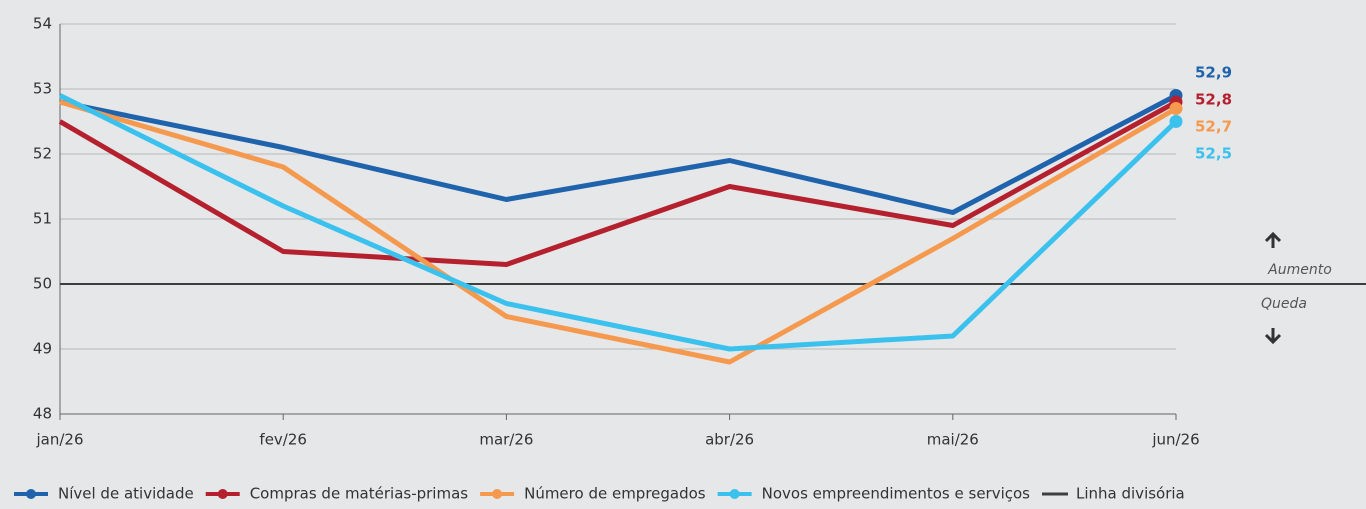 This screenshot has width=1366, height=509. Describe the element at coordinates (506, 440) in the screenshot. I see `x-tick-label: mar/26` at that location.